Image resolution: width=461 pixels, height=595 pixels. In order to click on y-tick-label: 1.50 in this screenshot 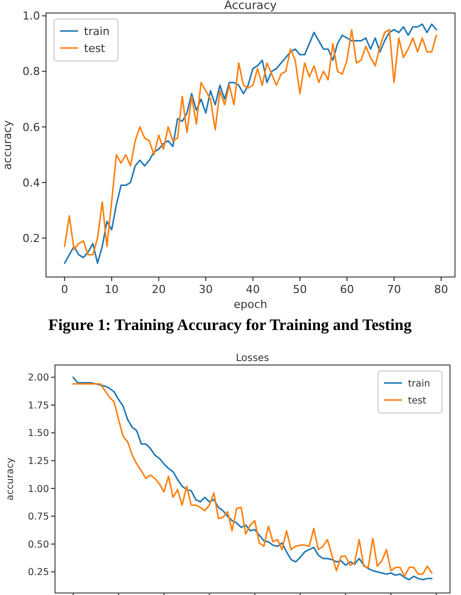, I will do `click(38, 434)`.